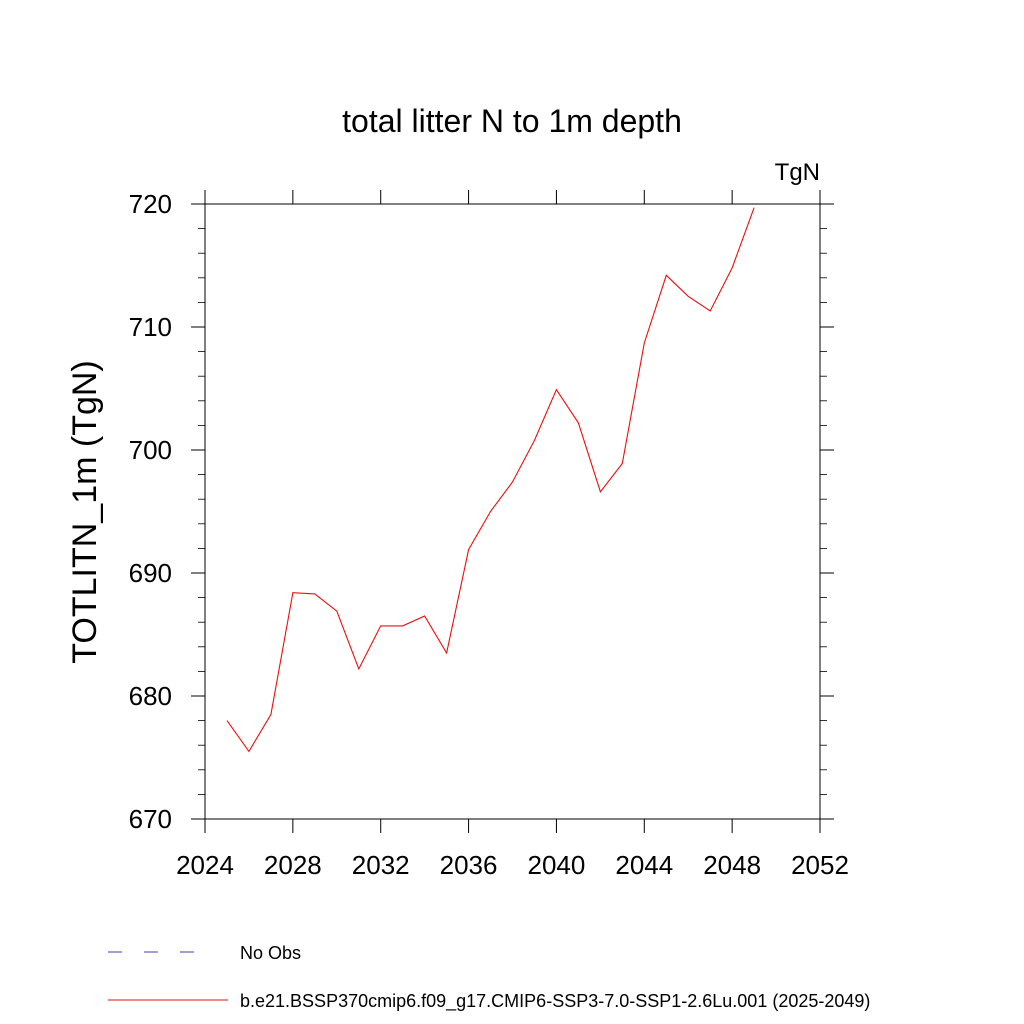  Describe the element at coordinates (205, 865) in the screenshot. I see `x-tick-label: 2024` at that location.